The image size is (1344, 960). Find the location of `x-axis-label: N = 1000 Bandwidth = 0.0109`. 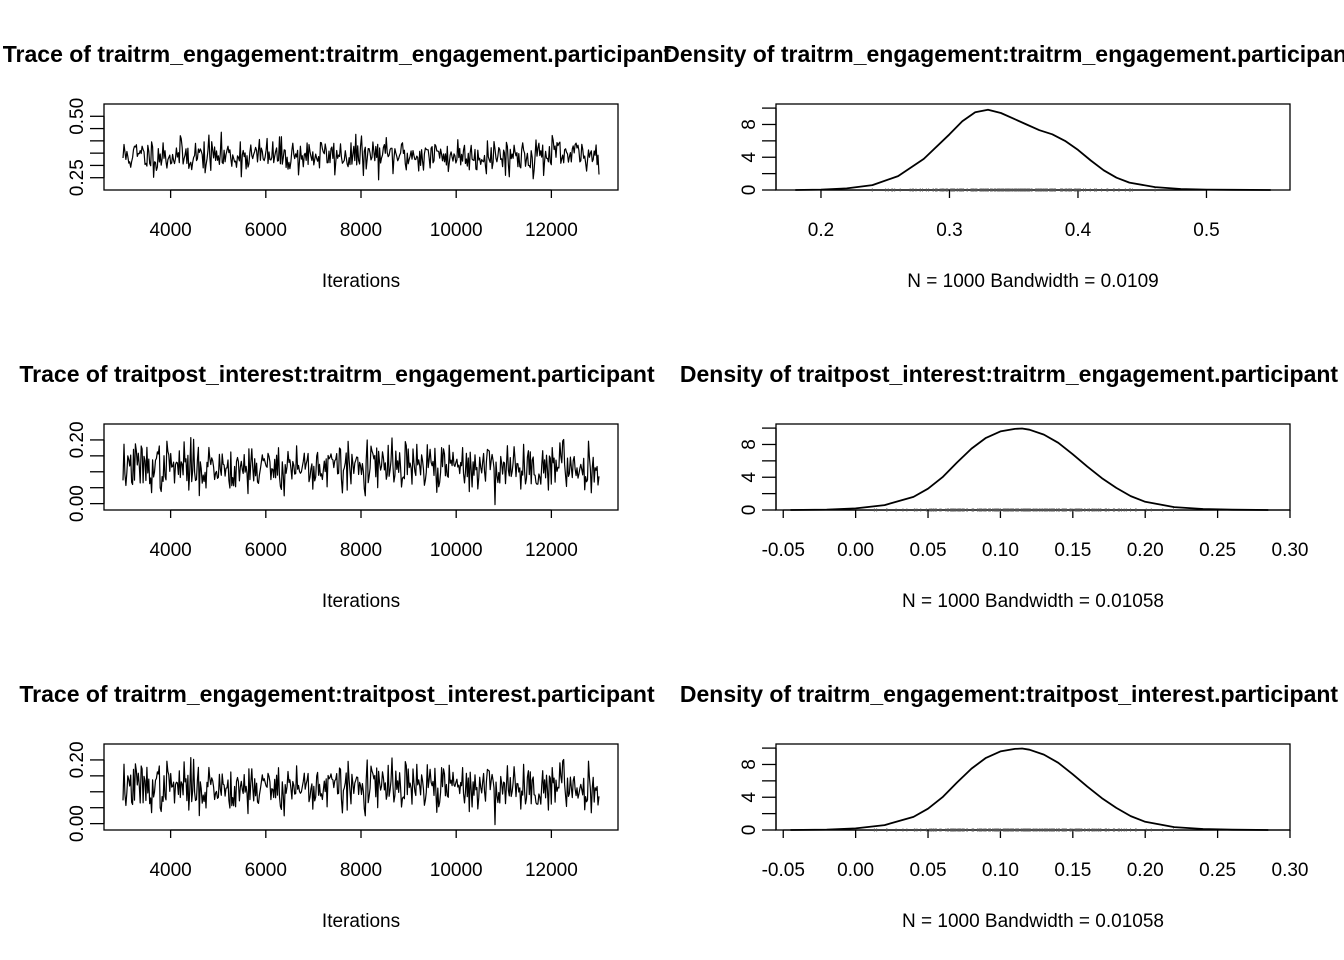

x-axis-label: N = 1000 Bandwidth = 0.0109 is located at coordinates (1032, 281).